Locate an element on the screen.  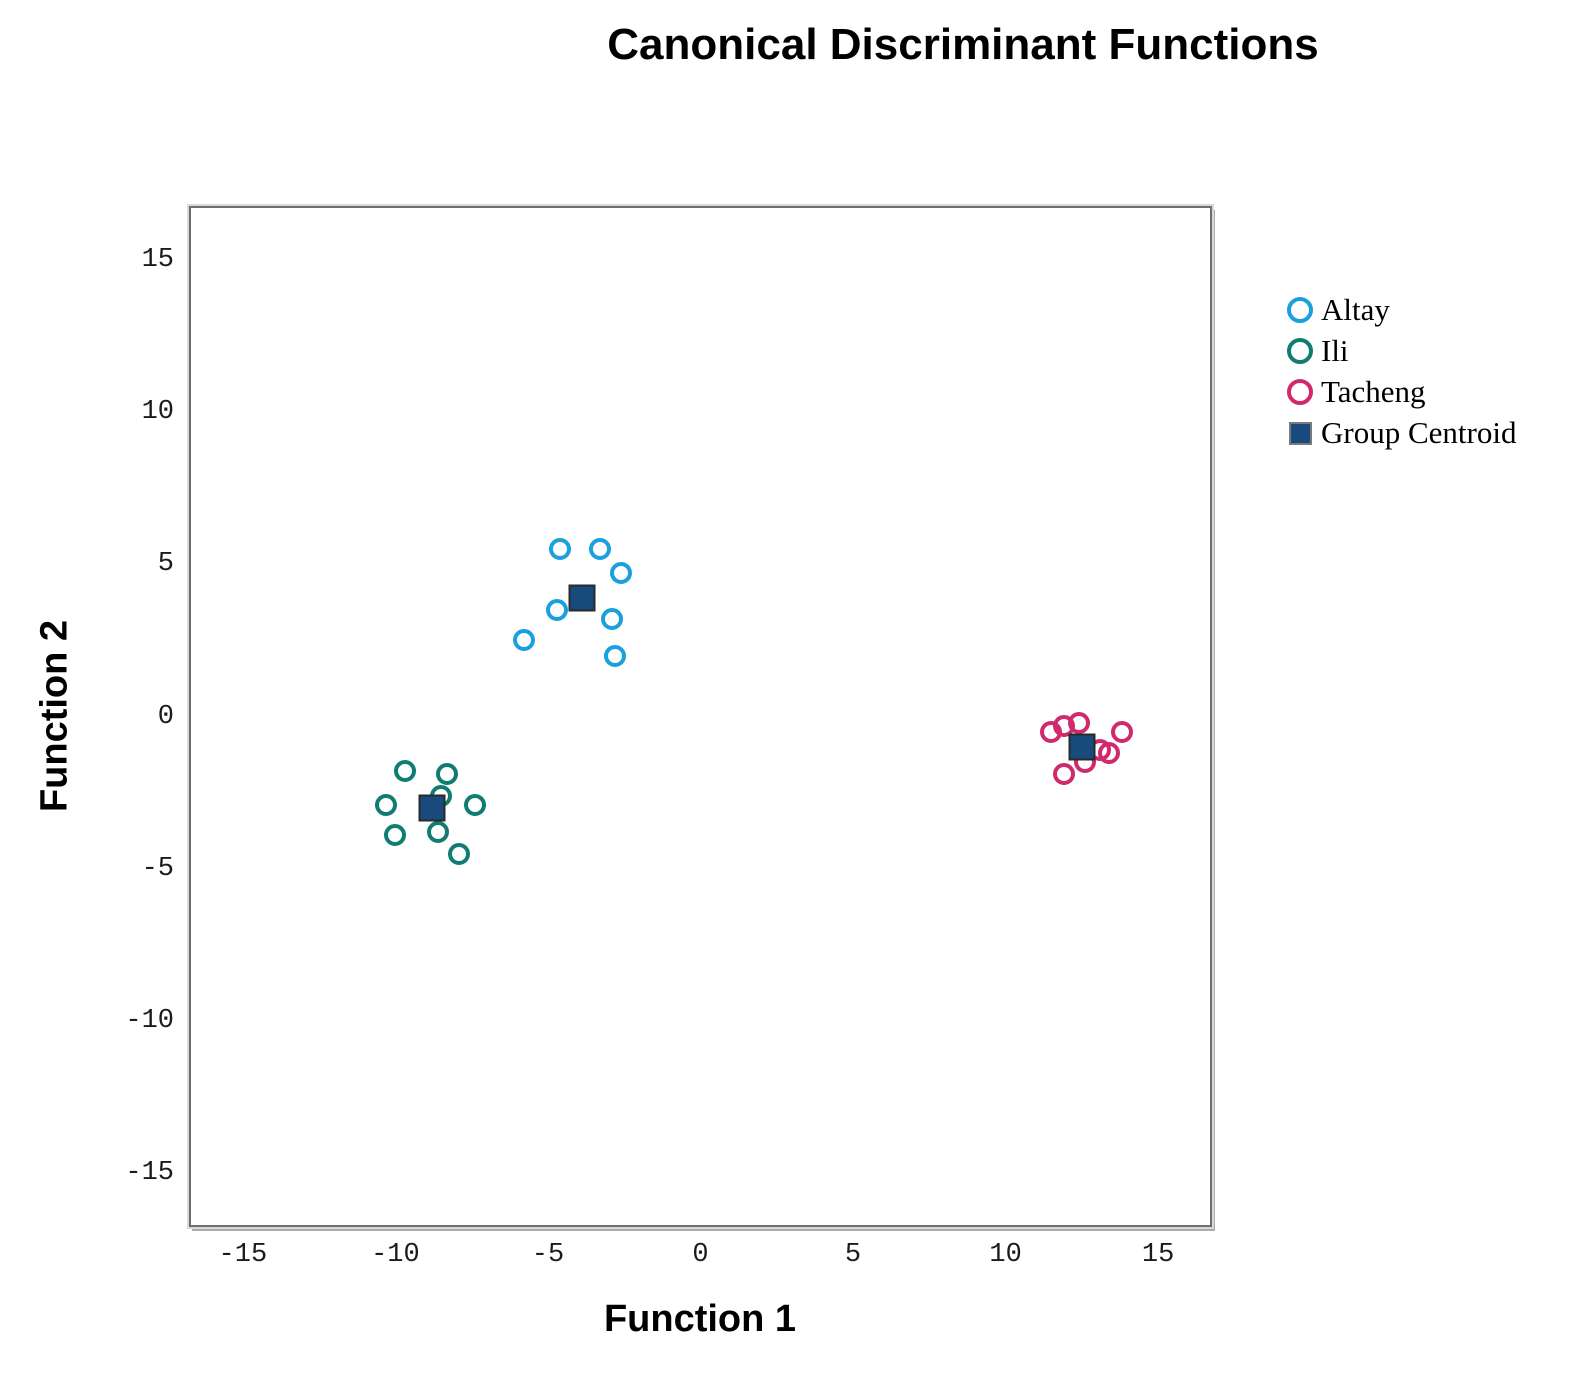
x-axis-title: Function 1 is located at coordinates (700, 1319).